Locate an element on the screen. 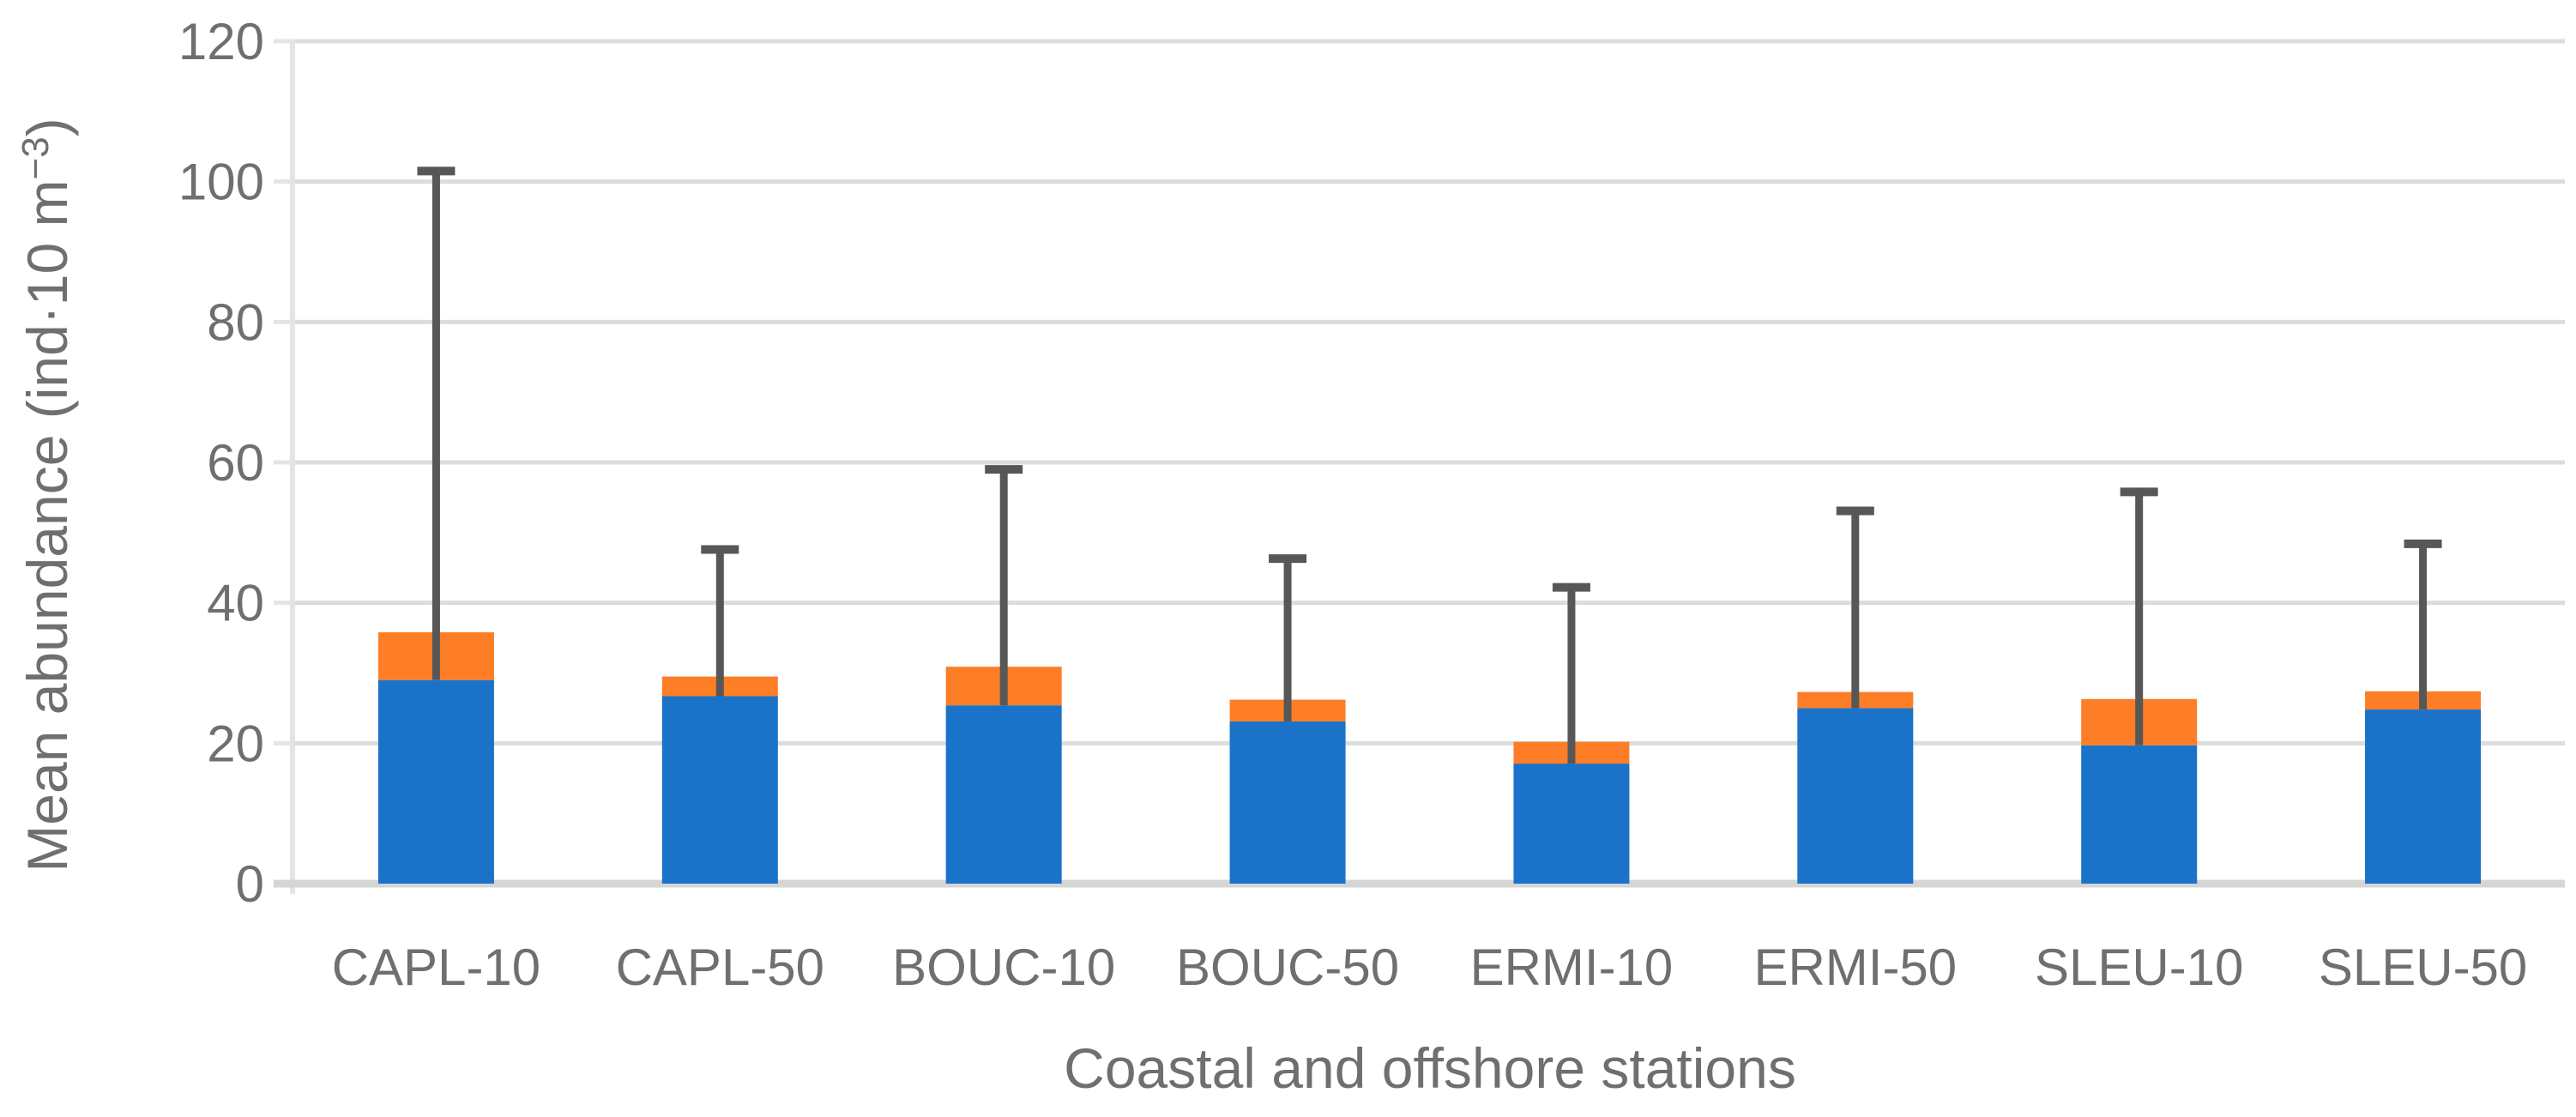 The height and width of the screenshot is (1117, 2576). x-category-label-CAPL-10: CAPL-10 is located at coordinates (436, 967).